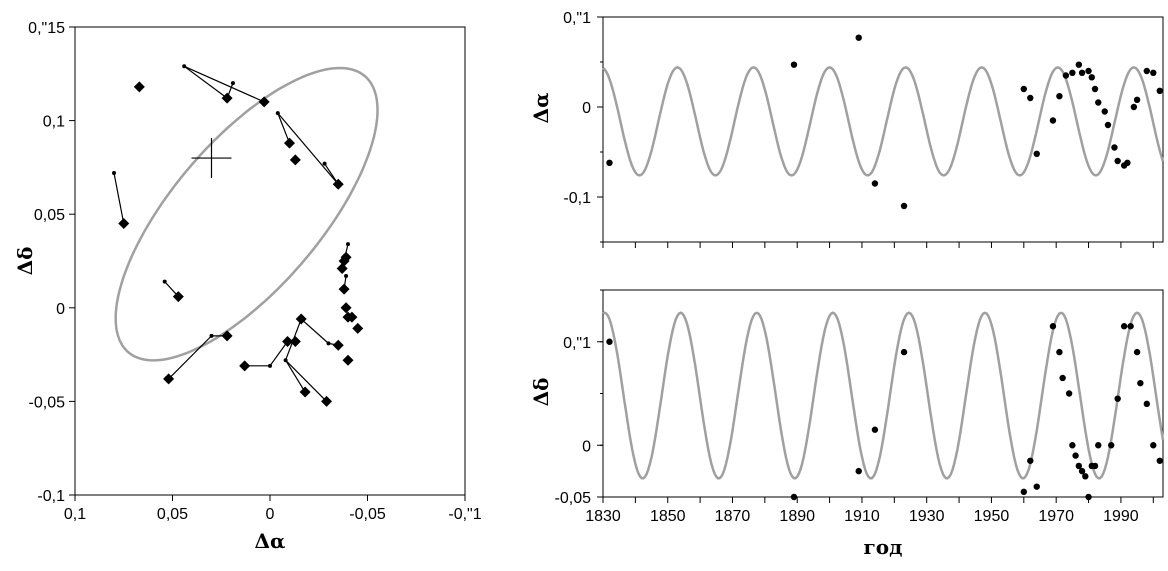 Image resolution: width=1168 pixels, height=571 pixels. Describe the element at coordinates (25, 261) in the screenshot. I see `orbit-y-axis-label: Δδ` at that location.